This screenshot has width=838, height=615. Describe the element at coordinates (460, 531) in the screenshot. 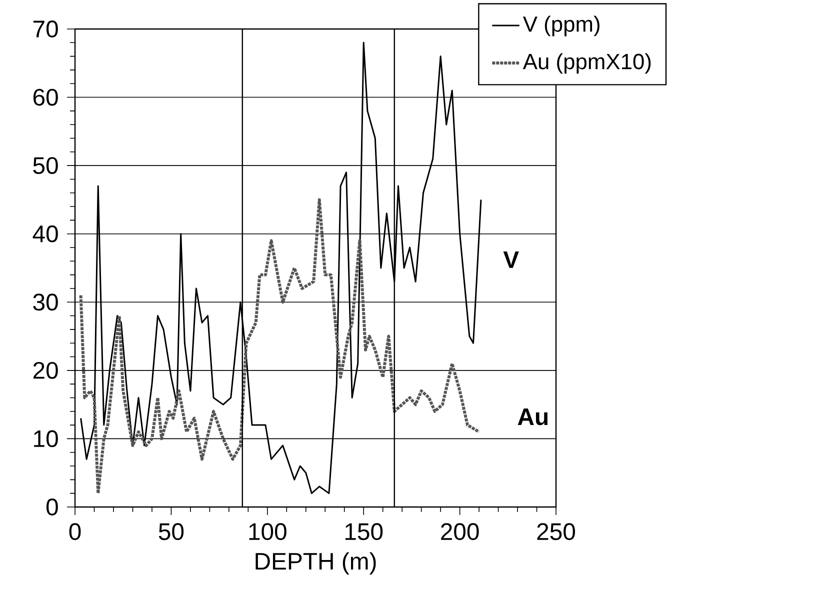

I see `x-tick-label: 200` at that location.